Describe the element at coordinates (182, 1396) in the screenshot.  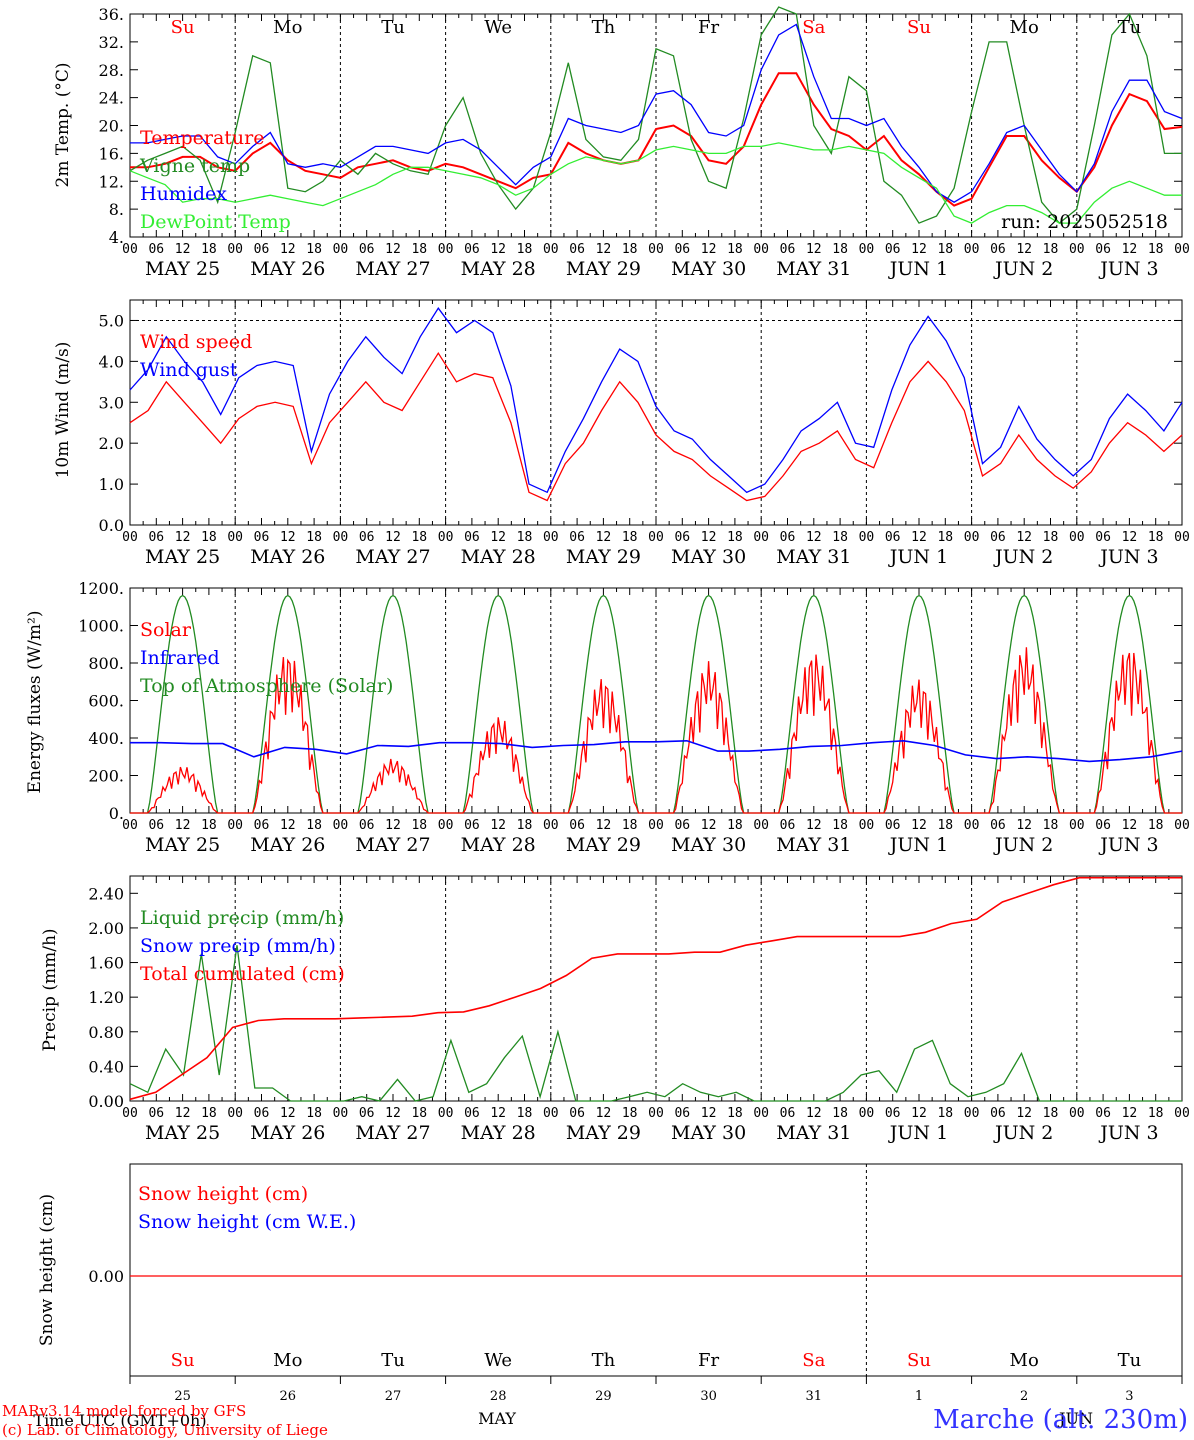
I see `bottom-day-label: 25` at that location.